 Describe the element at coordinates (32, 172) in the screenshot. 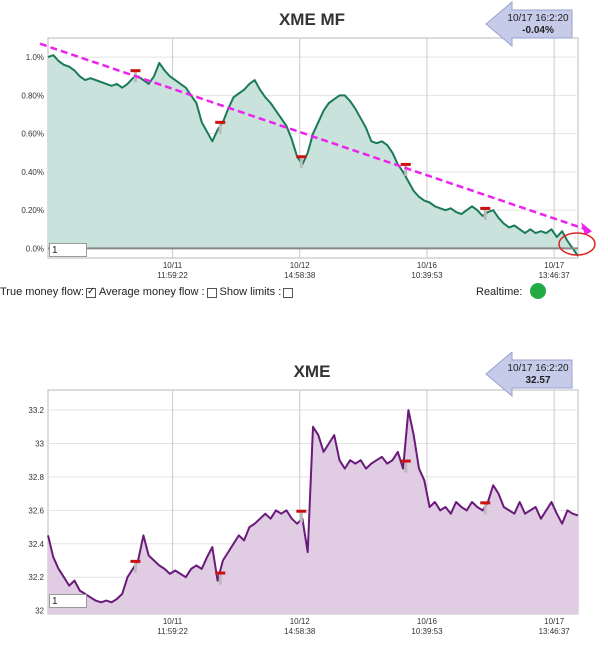

I see `mf-y-tick-label: 0.40%` at that location.